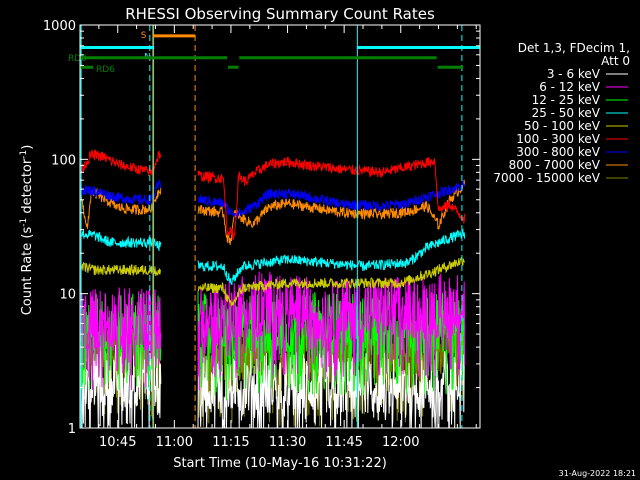  Describe the element at coordinates (570, 87) in the screenshot. I see `legend-label: 6 - 12 keV` at that location.